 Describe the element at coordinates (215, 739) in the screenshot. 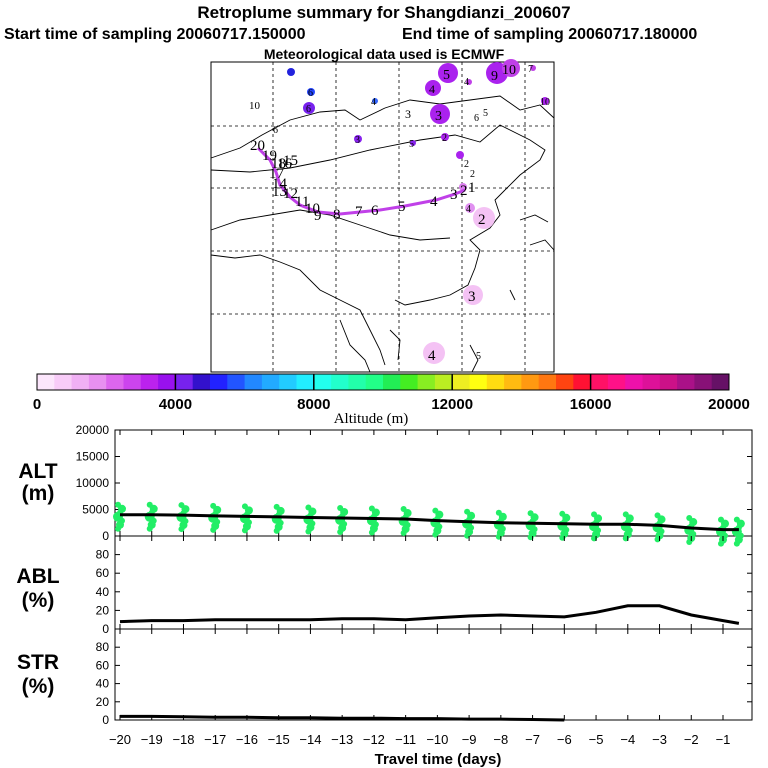

I see `x-tick-label: −17` at that location.